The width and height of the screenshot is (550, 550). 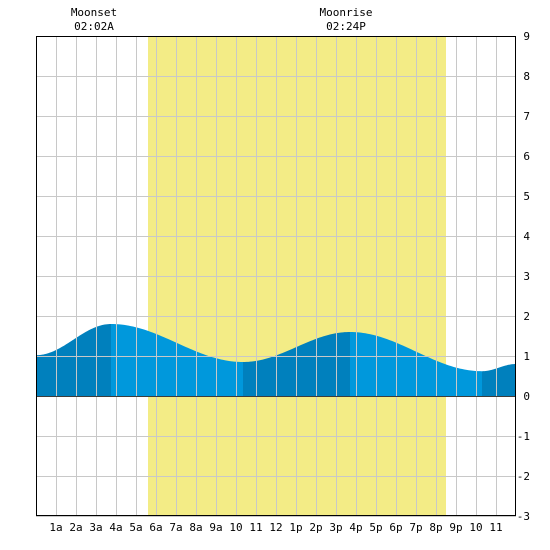 What do you see at coordinates (275, 527) in the screenshot?
I see `x-tick-label: 12` at bounding box center [275, 527].